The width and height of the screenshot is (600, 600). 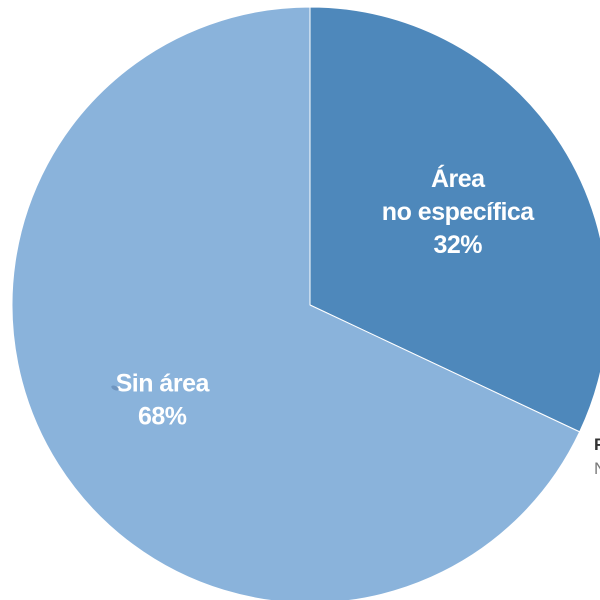 What do you see at coordinates (597, 444) in the screenshot?
I see `clipped-text-line-1: F` at bounding box center [597, 444].